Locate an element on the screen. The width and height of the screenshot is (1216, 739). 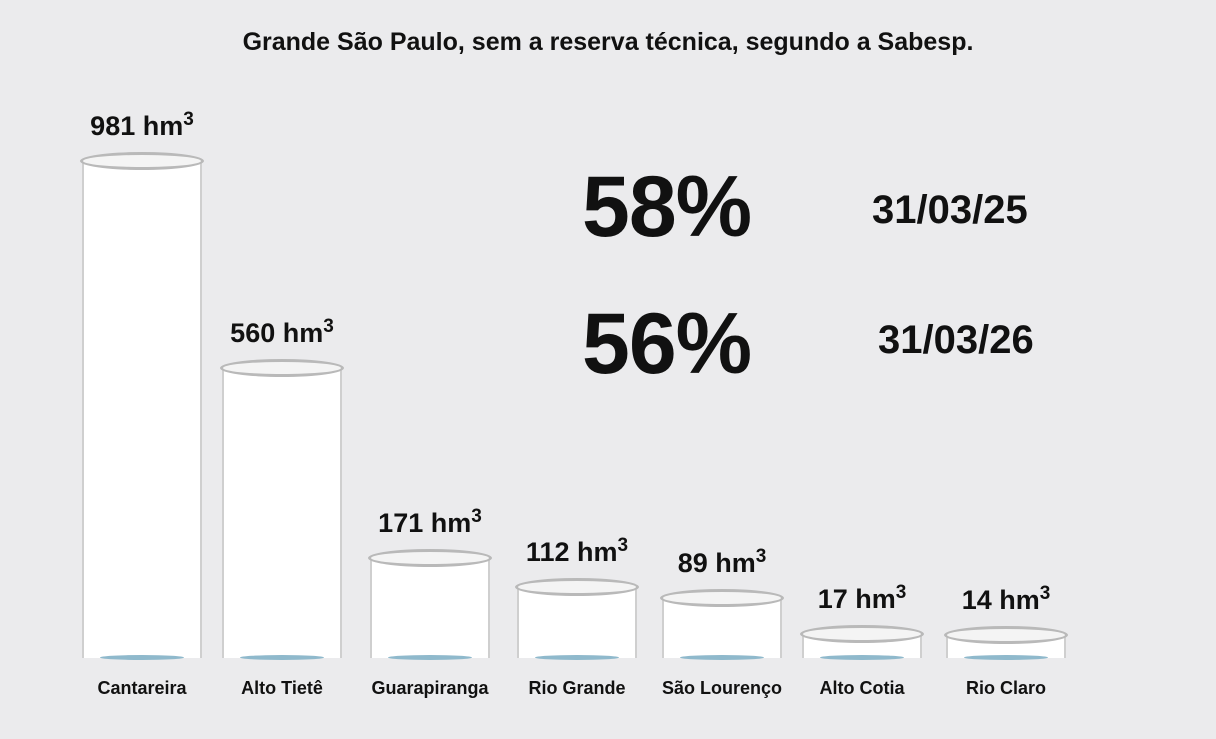
value-label: 981 hm3 is located at coordinates (142, 125).